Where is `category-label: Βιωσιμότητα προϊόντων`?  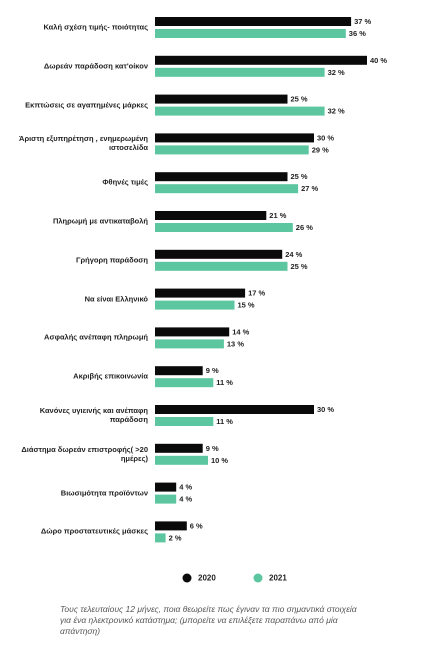 category-label: Βιωσιμότητα προϊόντων is located at coordinates (104, 493).